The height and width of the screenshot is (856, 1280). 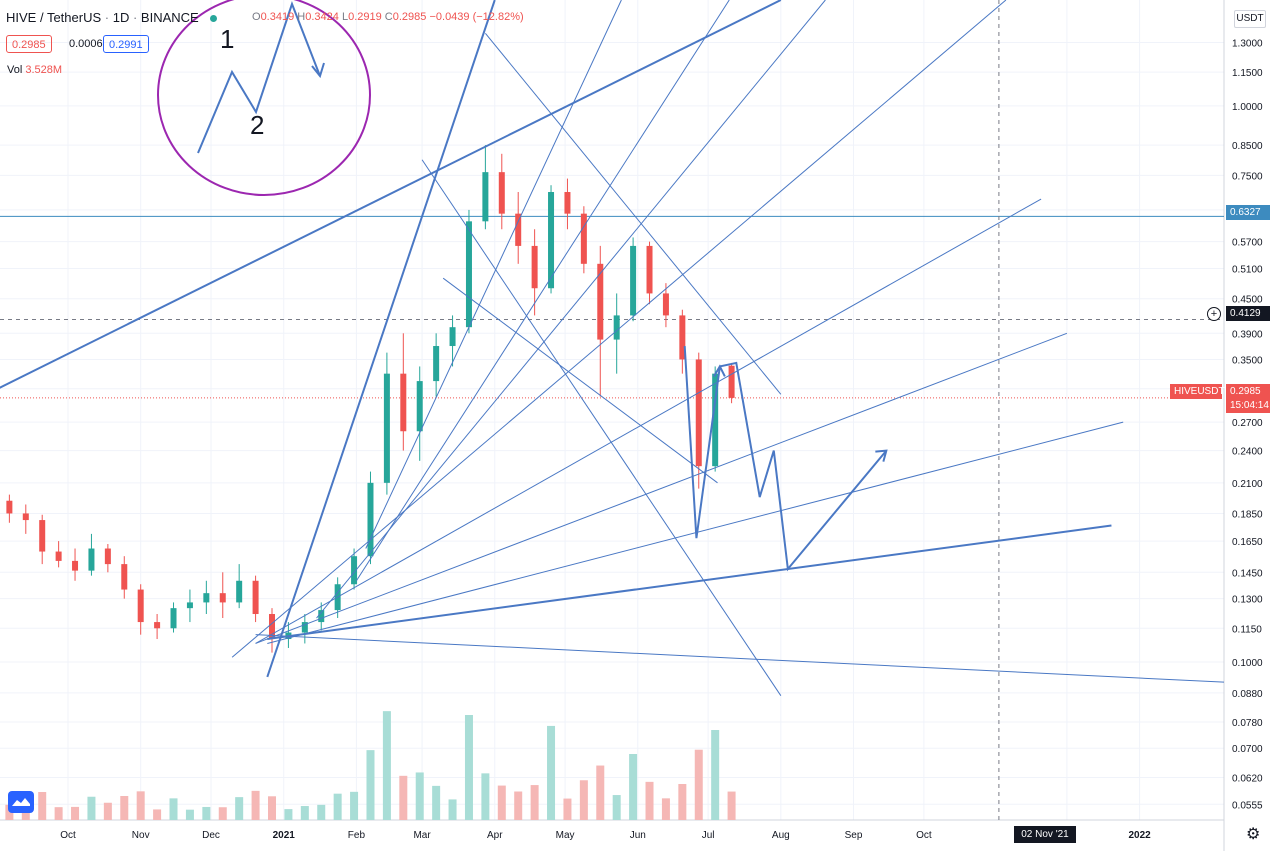 I want to click on tradingview-logo-icon, so click(x=21, y=802).